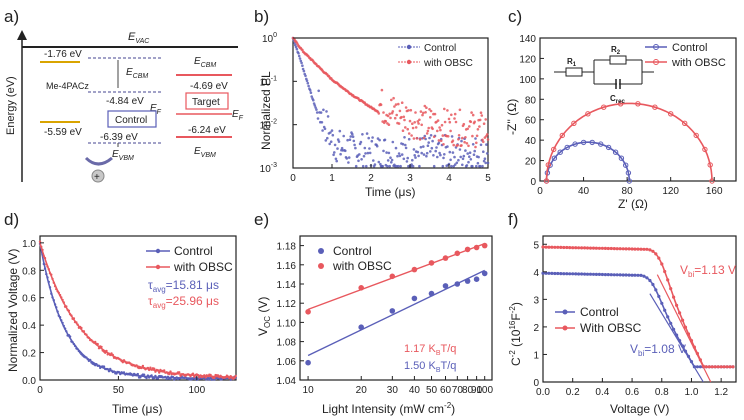 Image resolution: width=744 pixels, height=420 pixels. Describe the element at coordinates (676, 338) in the screenshot. I see `ms-control-tangent` at that location.